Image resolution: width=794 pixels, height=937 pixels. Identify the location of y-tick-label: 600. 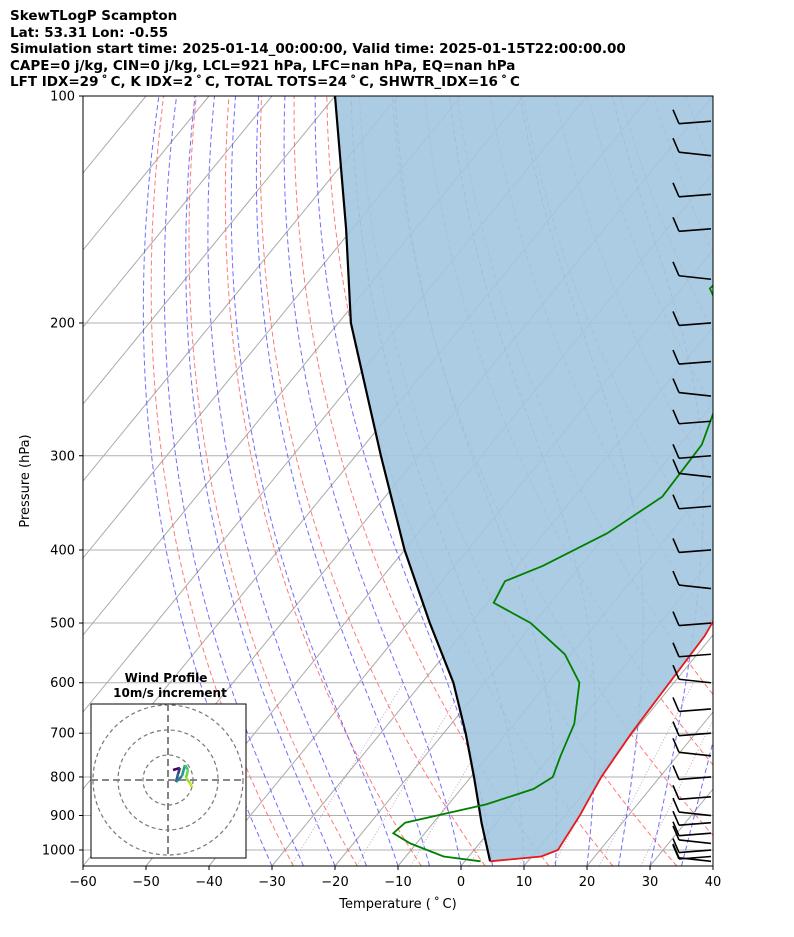
(62, 683).